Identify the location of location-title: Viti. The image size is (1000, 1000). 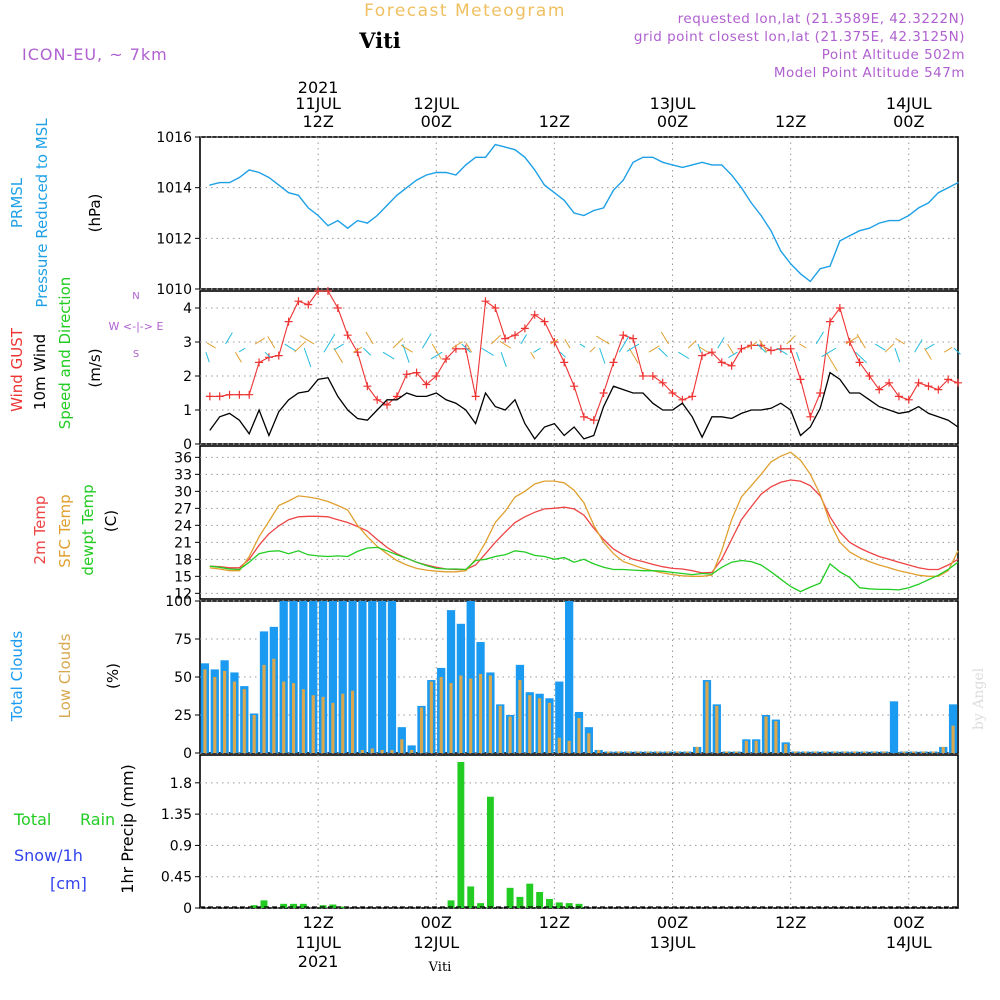
(379, 40).